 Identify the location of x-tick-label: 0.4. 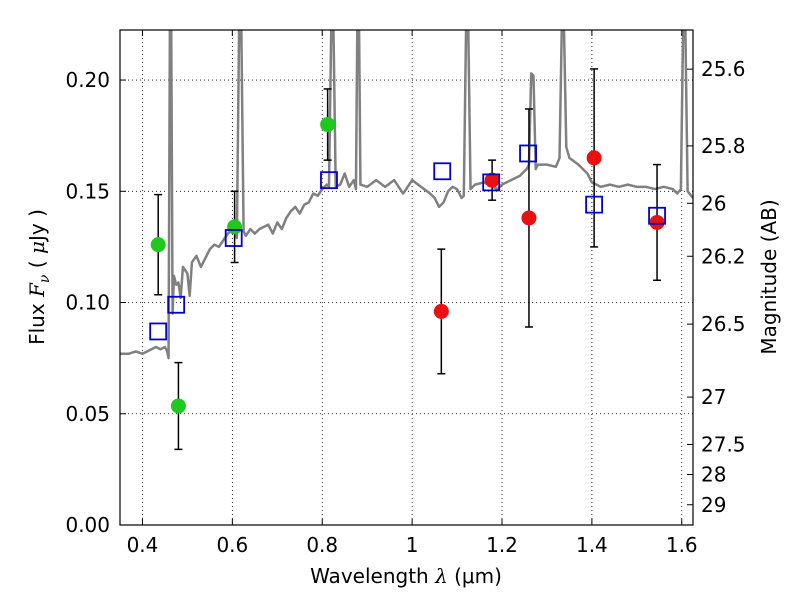
(143, 545).